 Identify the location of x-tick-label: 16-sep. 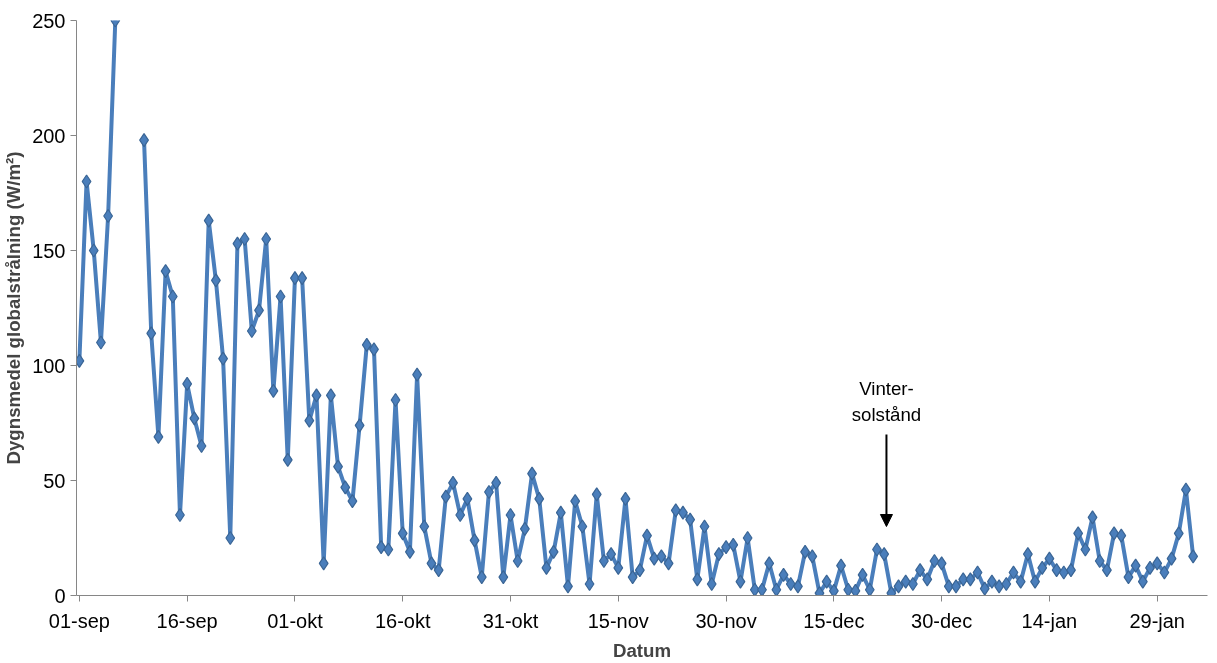
(187, 620).